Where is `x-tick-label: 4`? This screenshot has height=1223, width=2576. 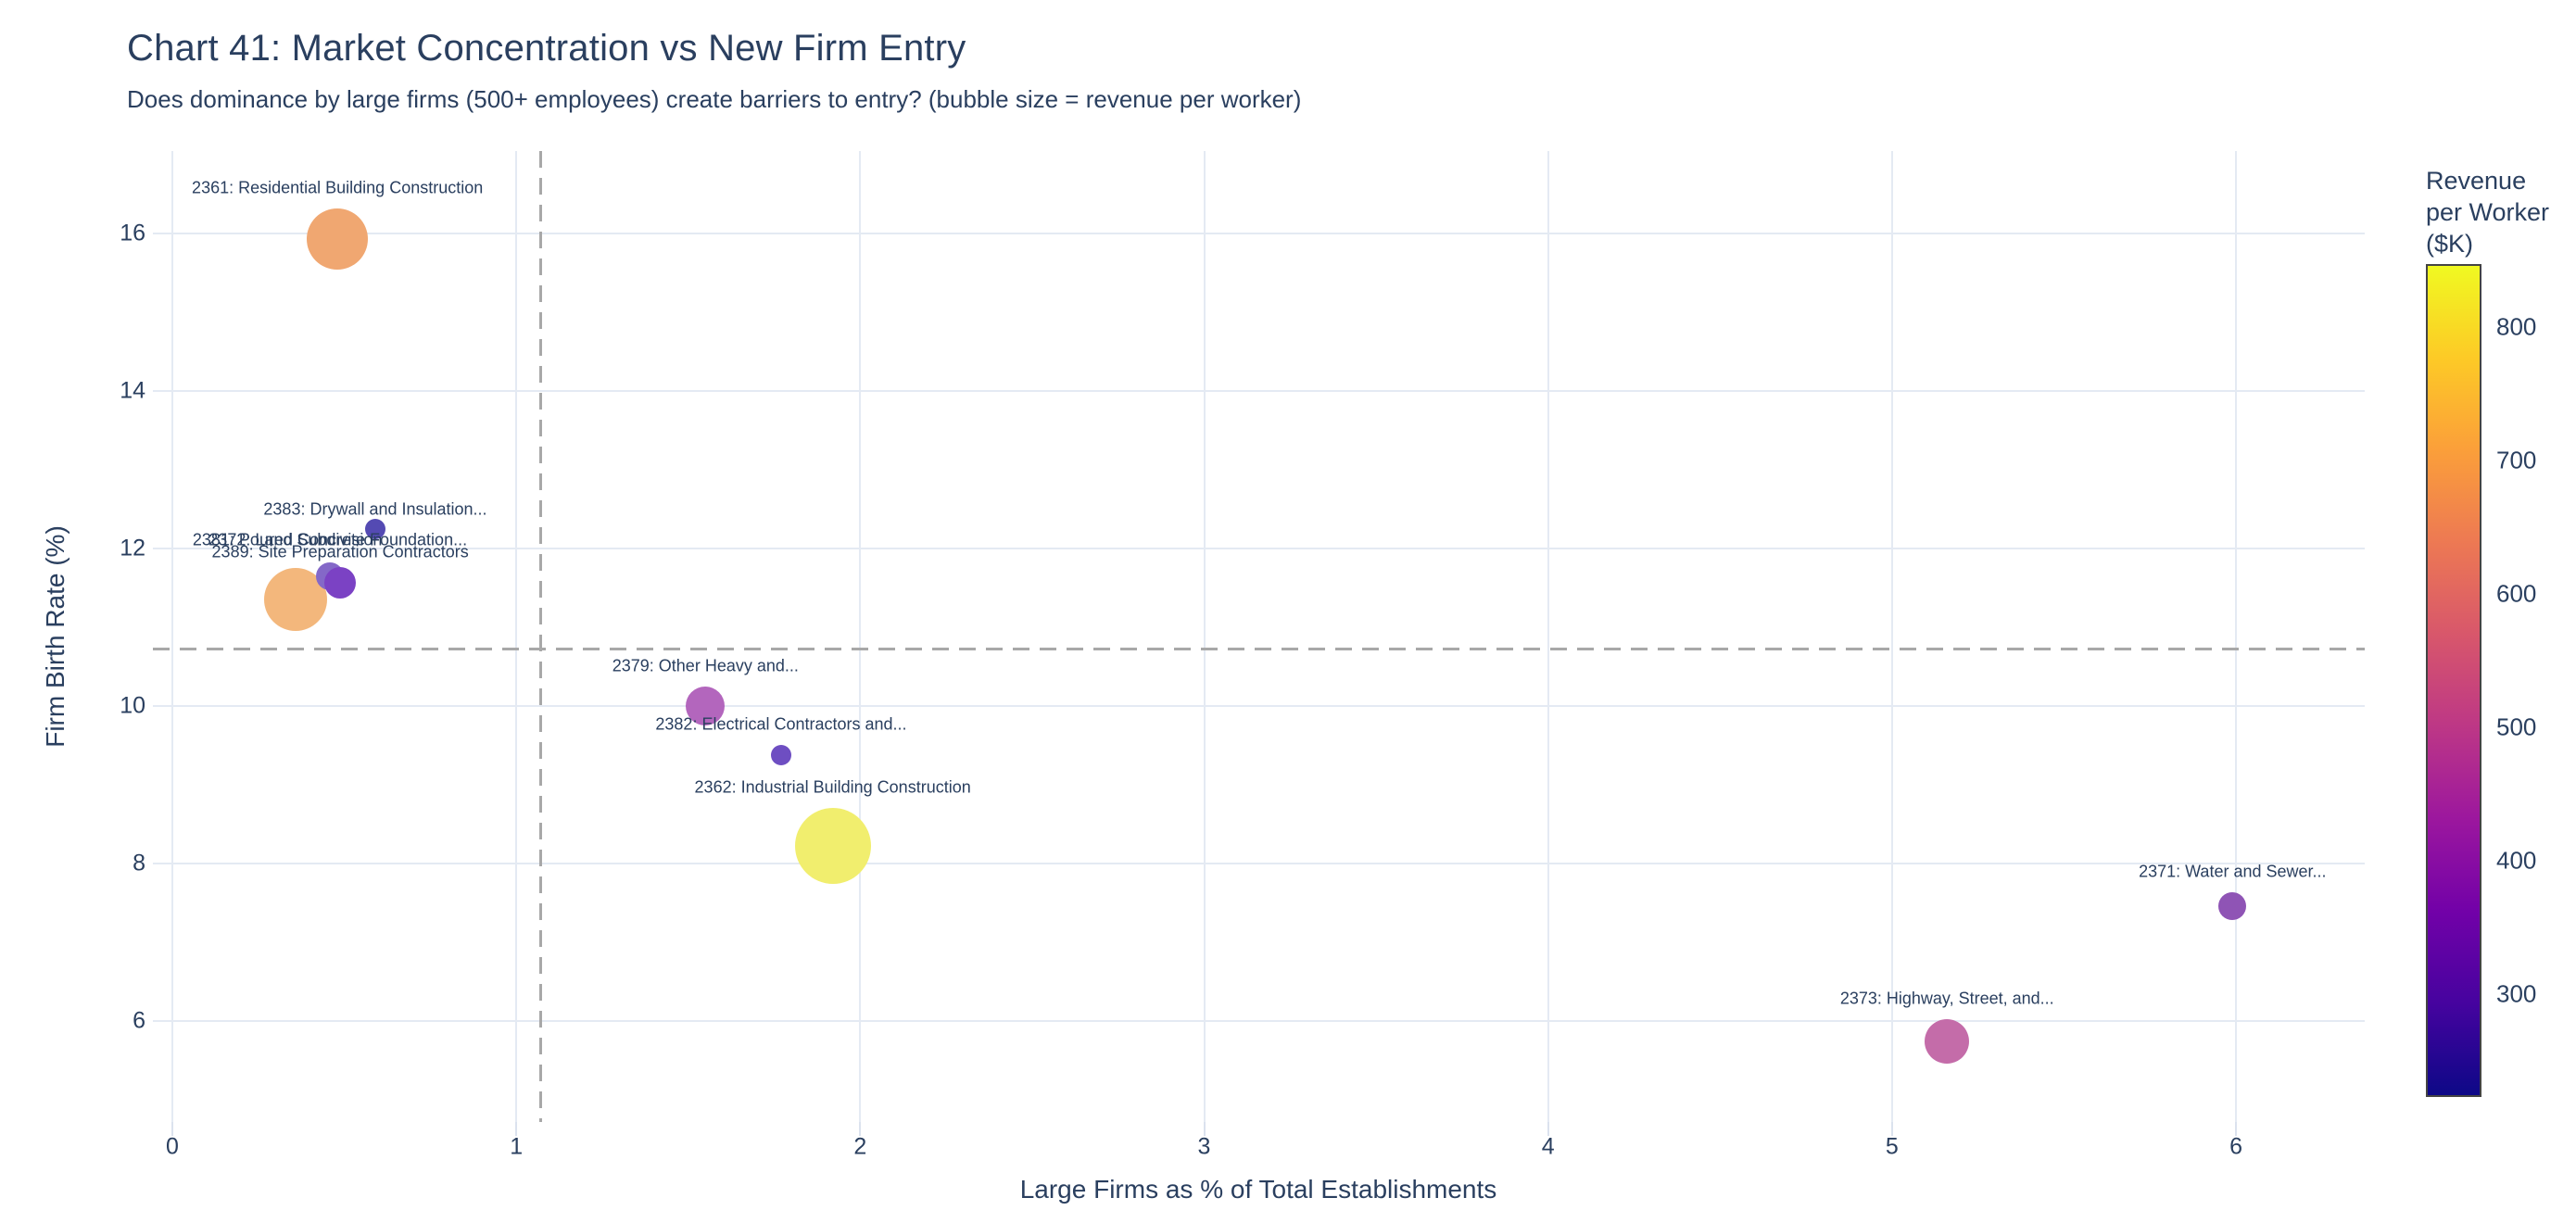
x-tick-label: 4 is located at coordinates (1548, 1147).